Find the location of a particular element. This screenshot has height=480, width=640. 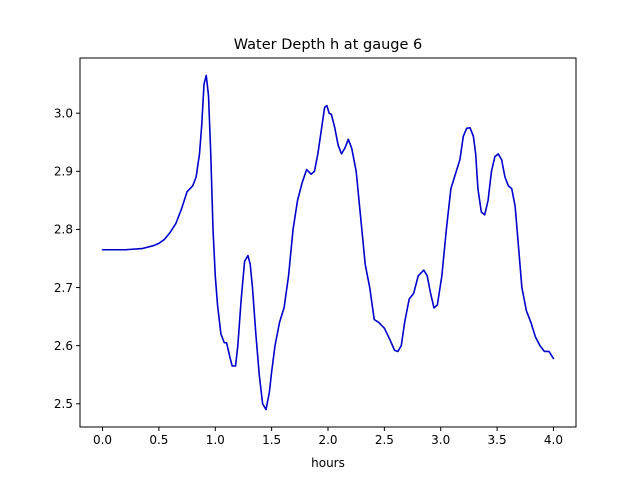

x-tick-label: 3.0 is located at coordinates (440, 440).